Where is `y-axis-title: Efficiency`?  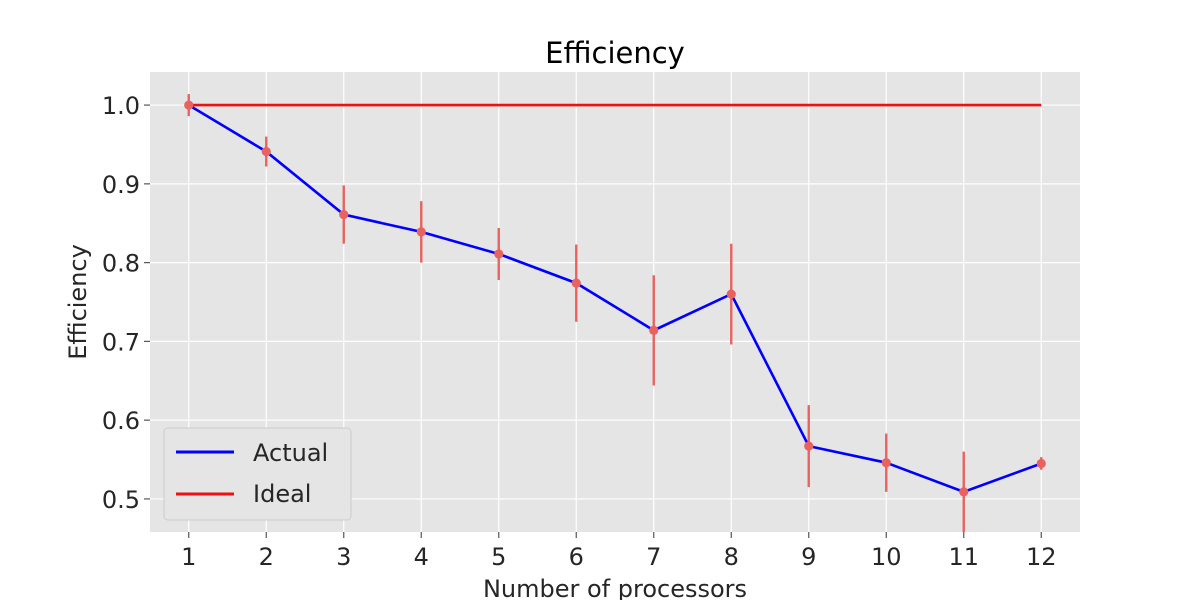 y-axis-title: Efficiency is located at coordinates (78, 302).